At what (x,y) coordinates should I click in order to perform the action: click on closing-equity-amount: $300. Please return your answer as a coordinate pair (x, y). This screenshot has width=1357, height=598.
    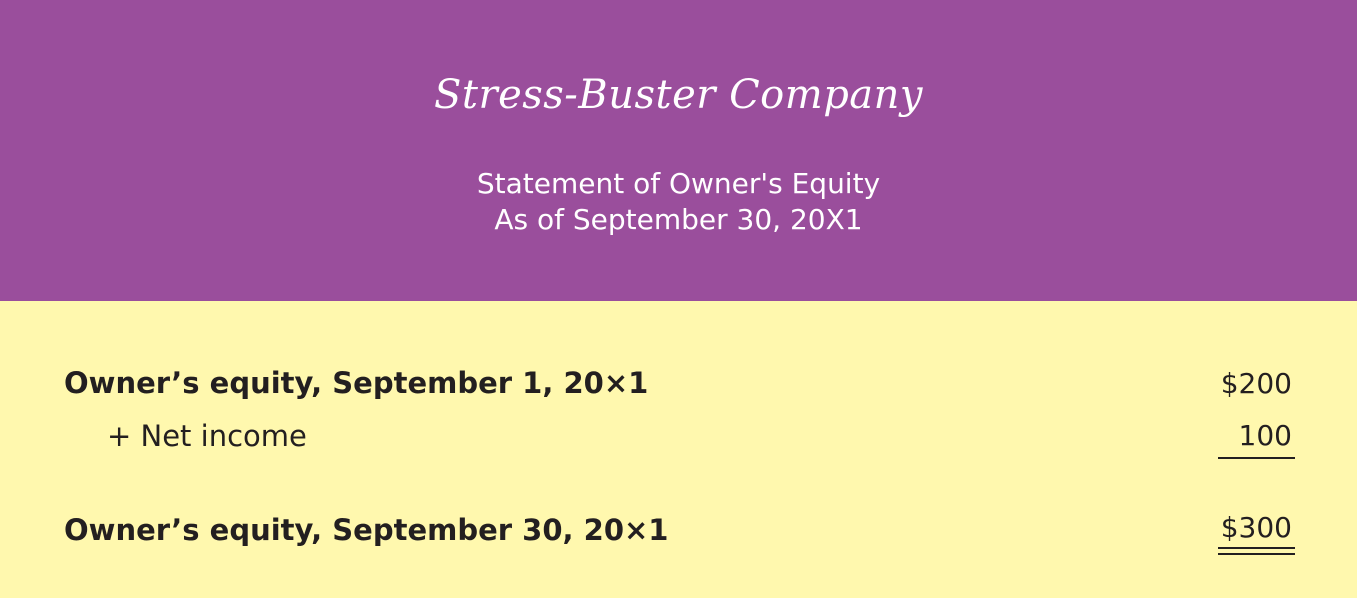
    Looking at the image, I should click on (1256, 527).